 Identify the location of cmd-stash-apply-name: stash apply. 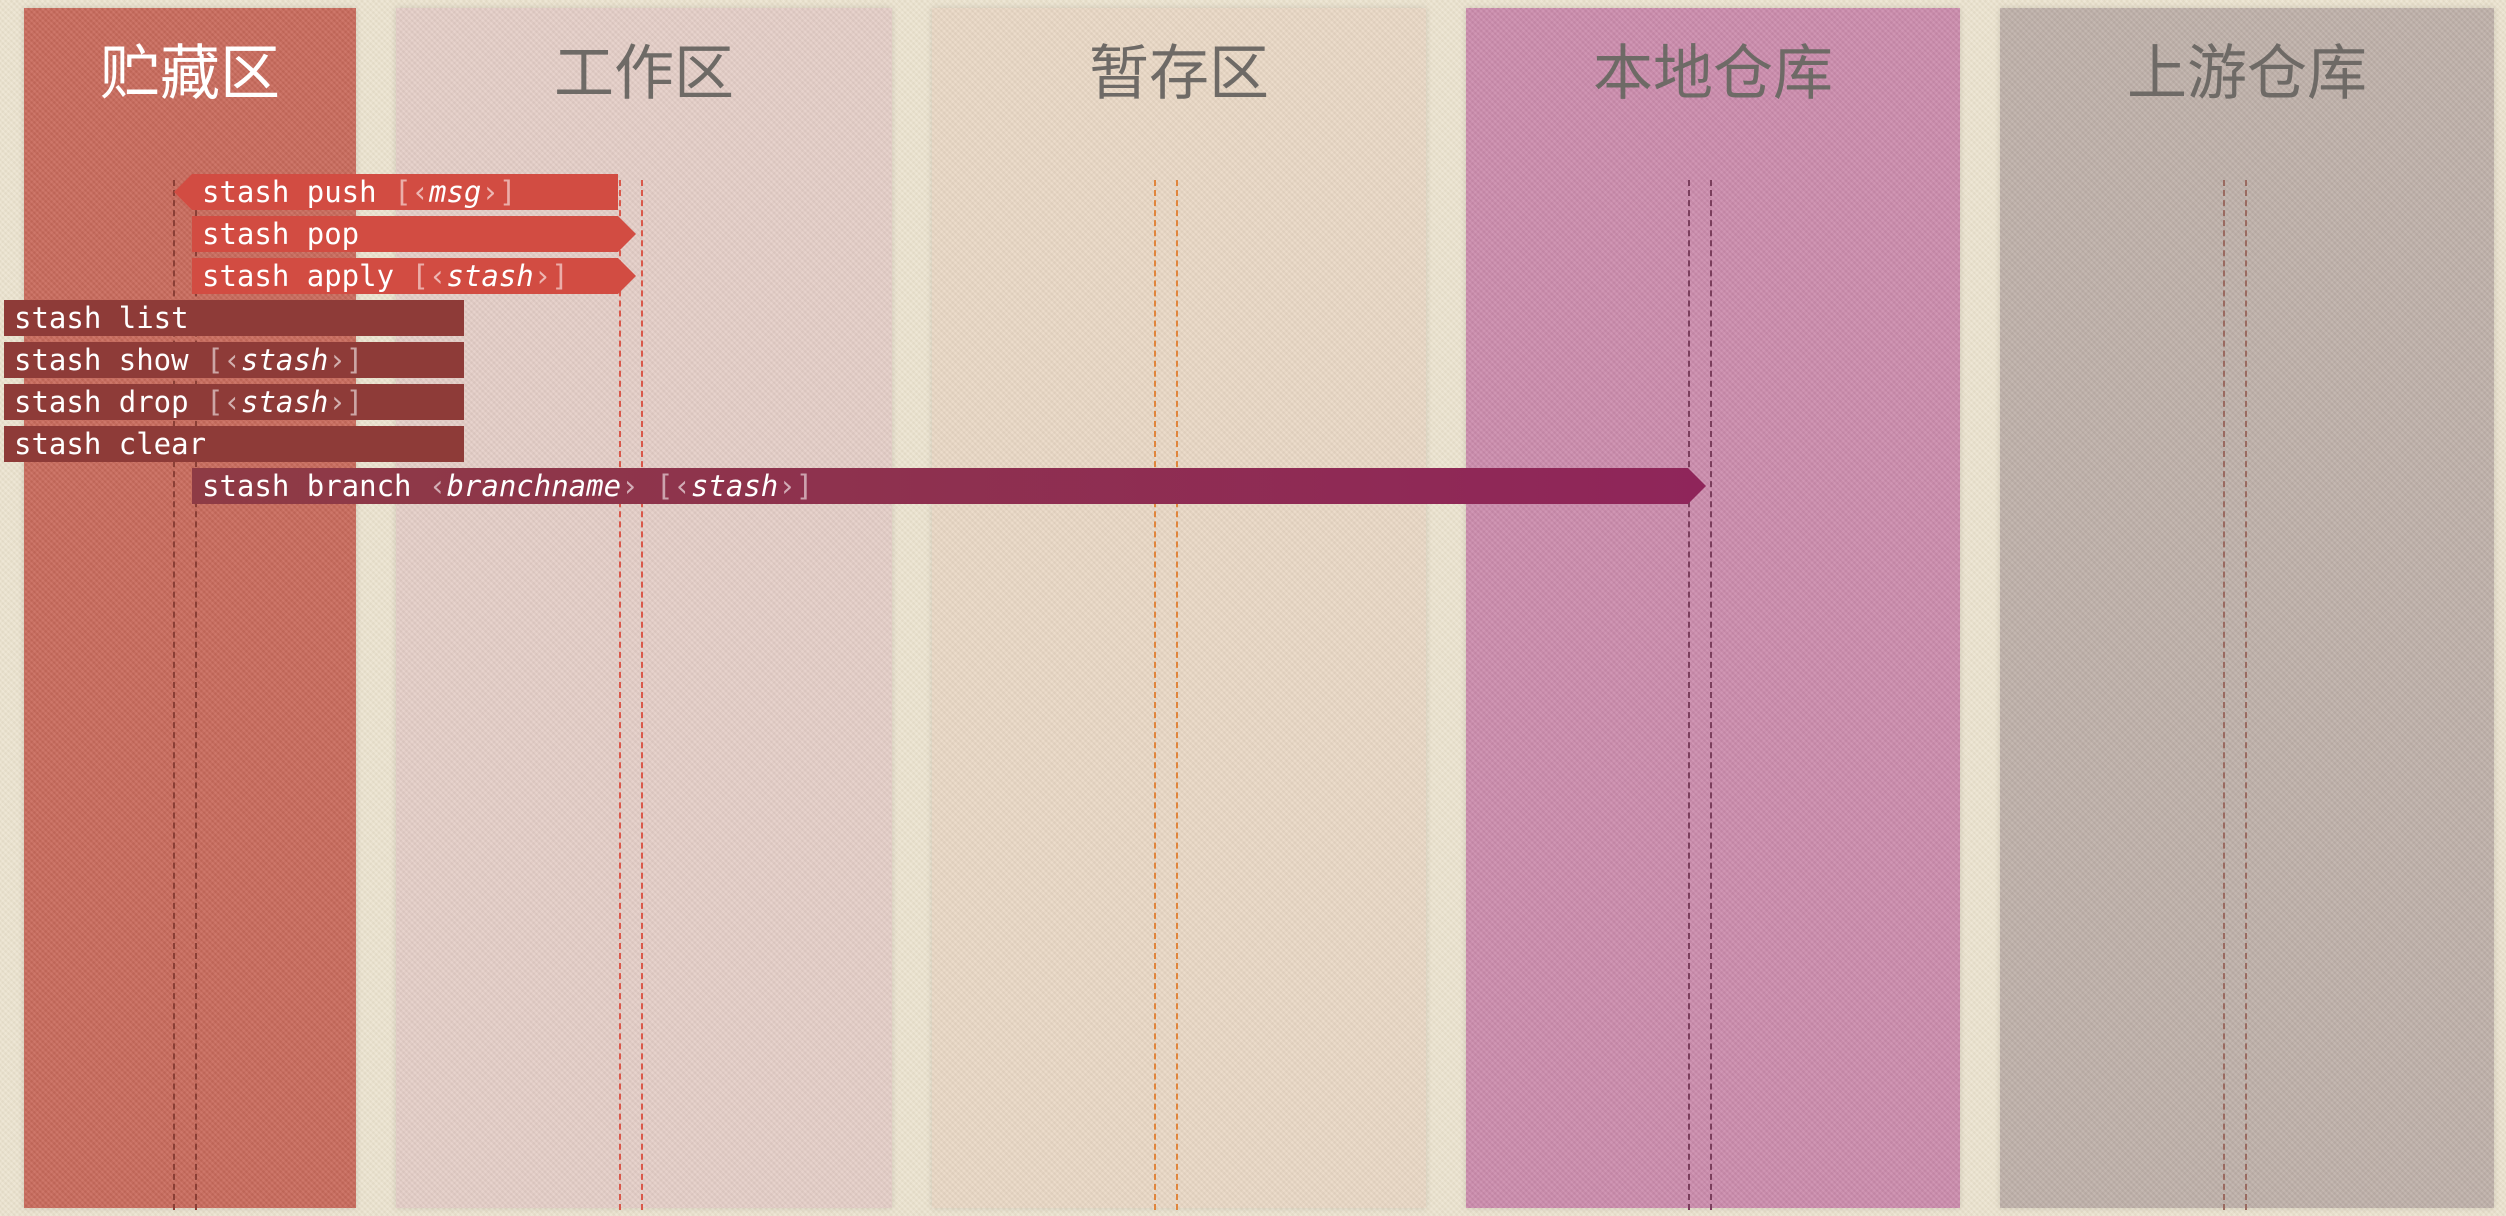
(298, 276).